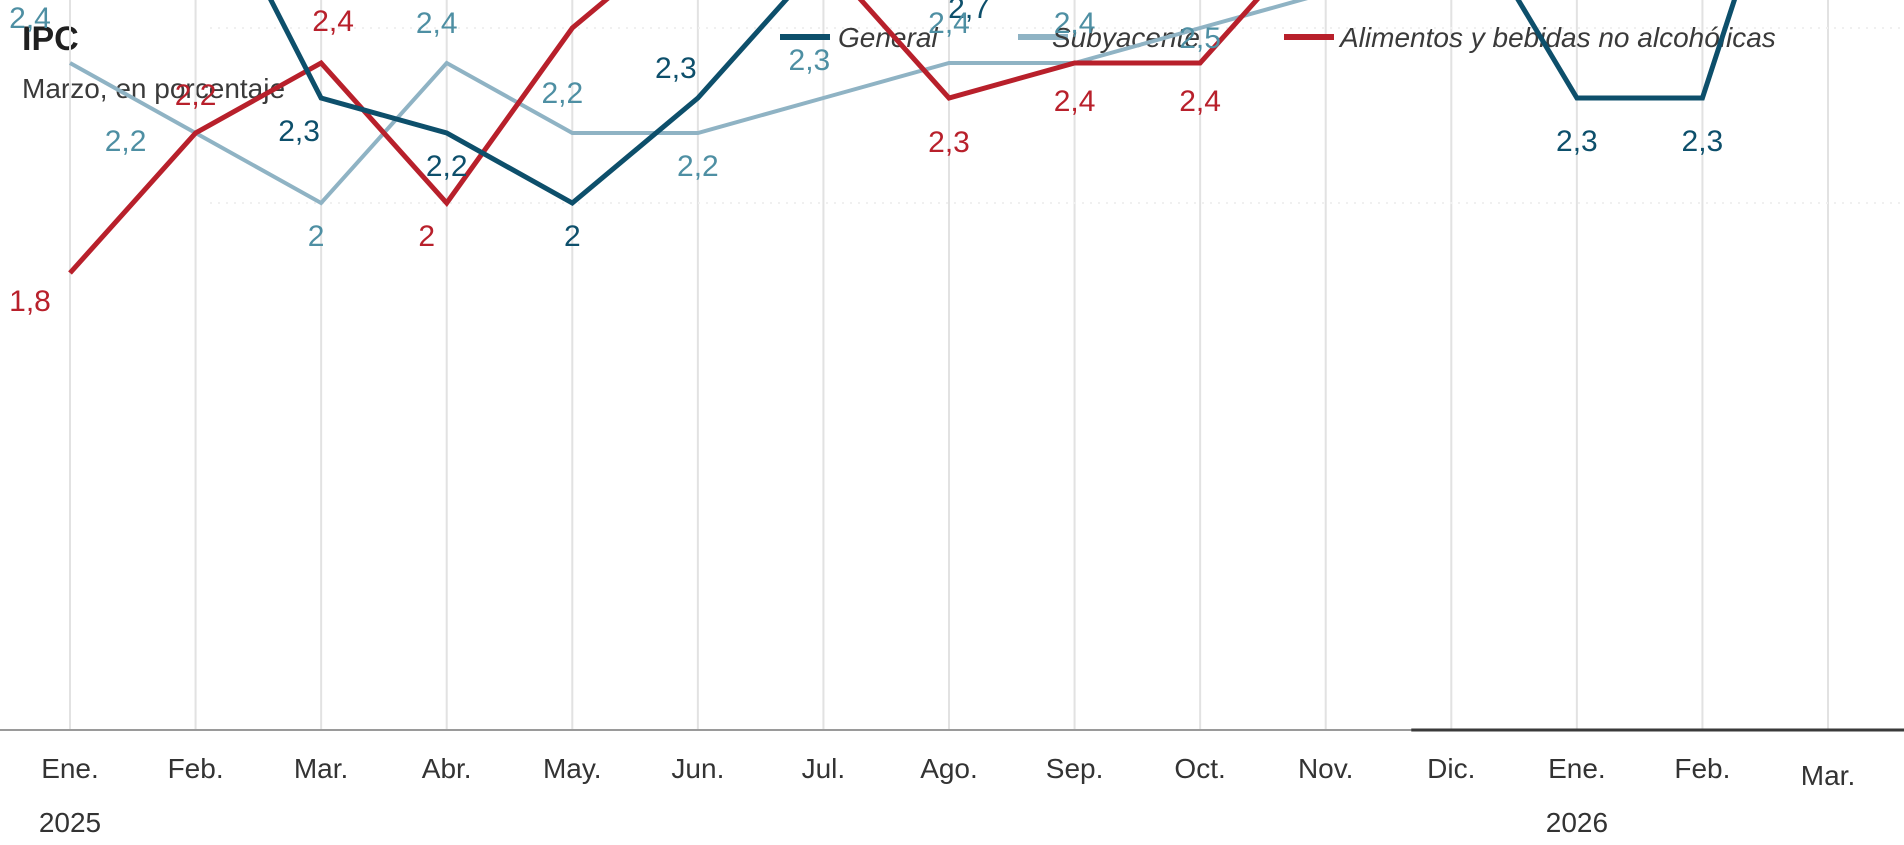 The height and width of the screenshot is (845, 1904). What do you see at coordinates (1075, 768) in the screenshot?
I see `x-tick-label: Sep.` at bounding box center [1075, 768].